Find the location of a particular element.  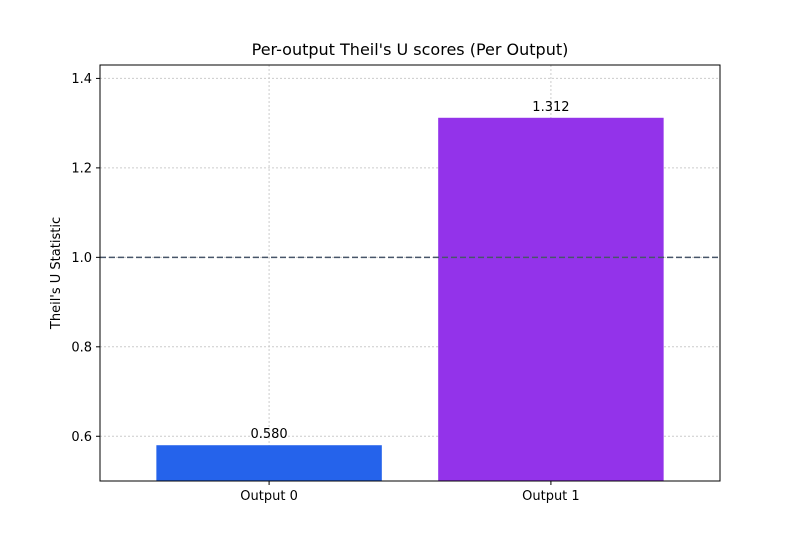

x-tick-label: Output 1 is located at coordinates (551, 496).